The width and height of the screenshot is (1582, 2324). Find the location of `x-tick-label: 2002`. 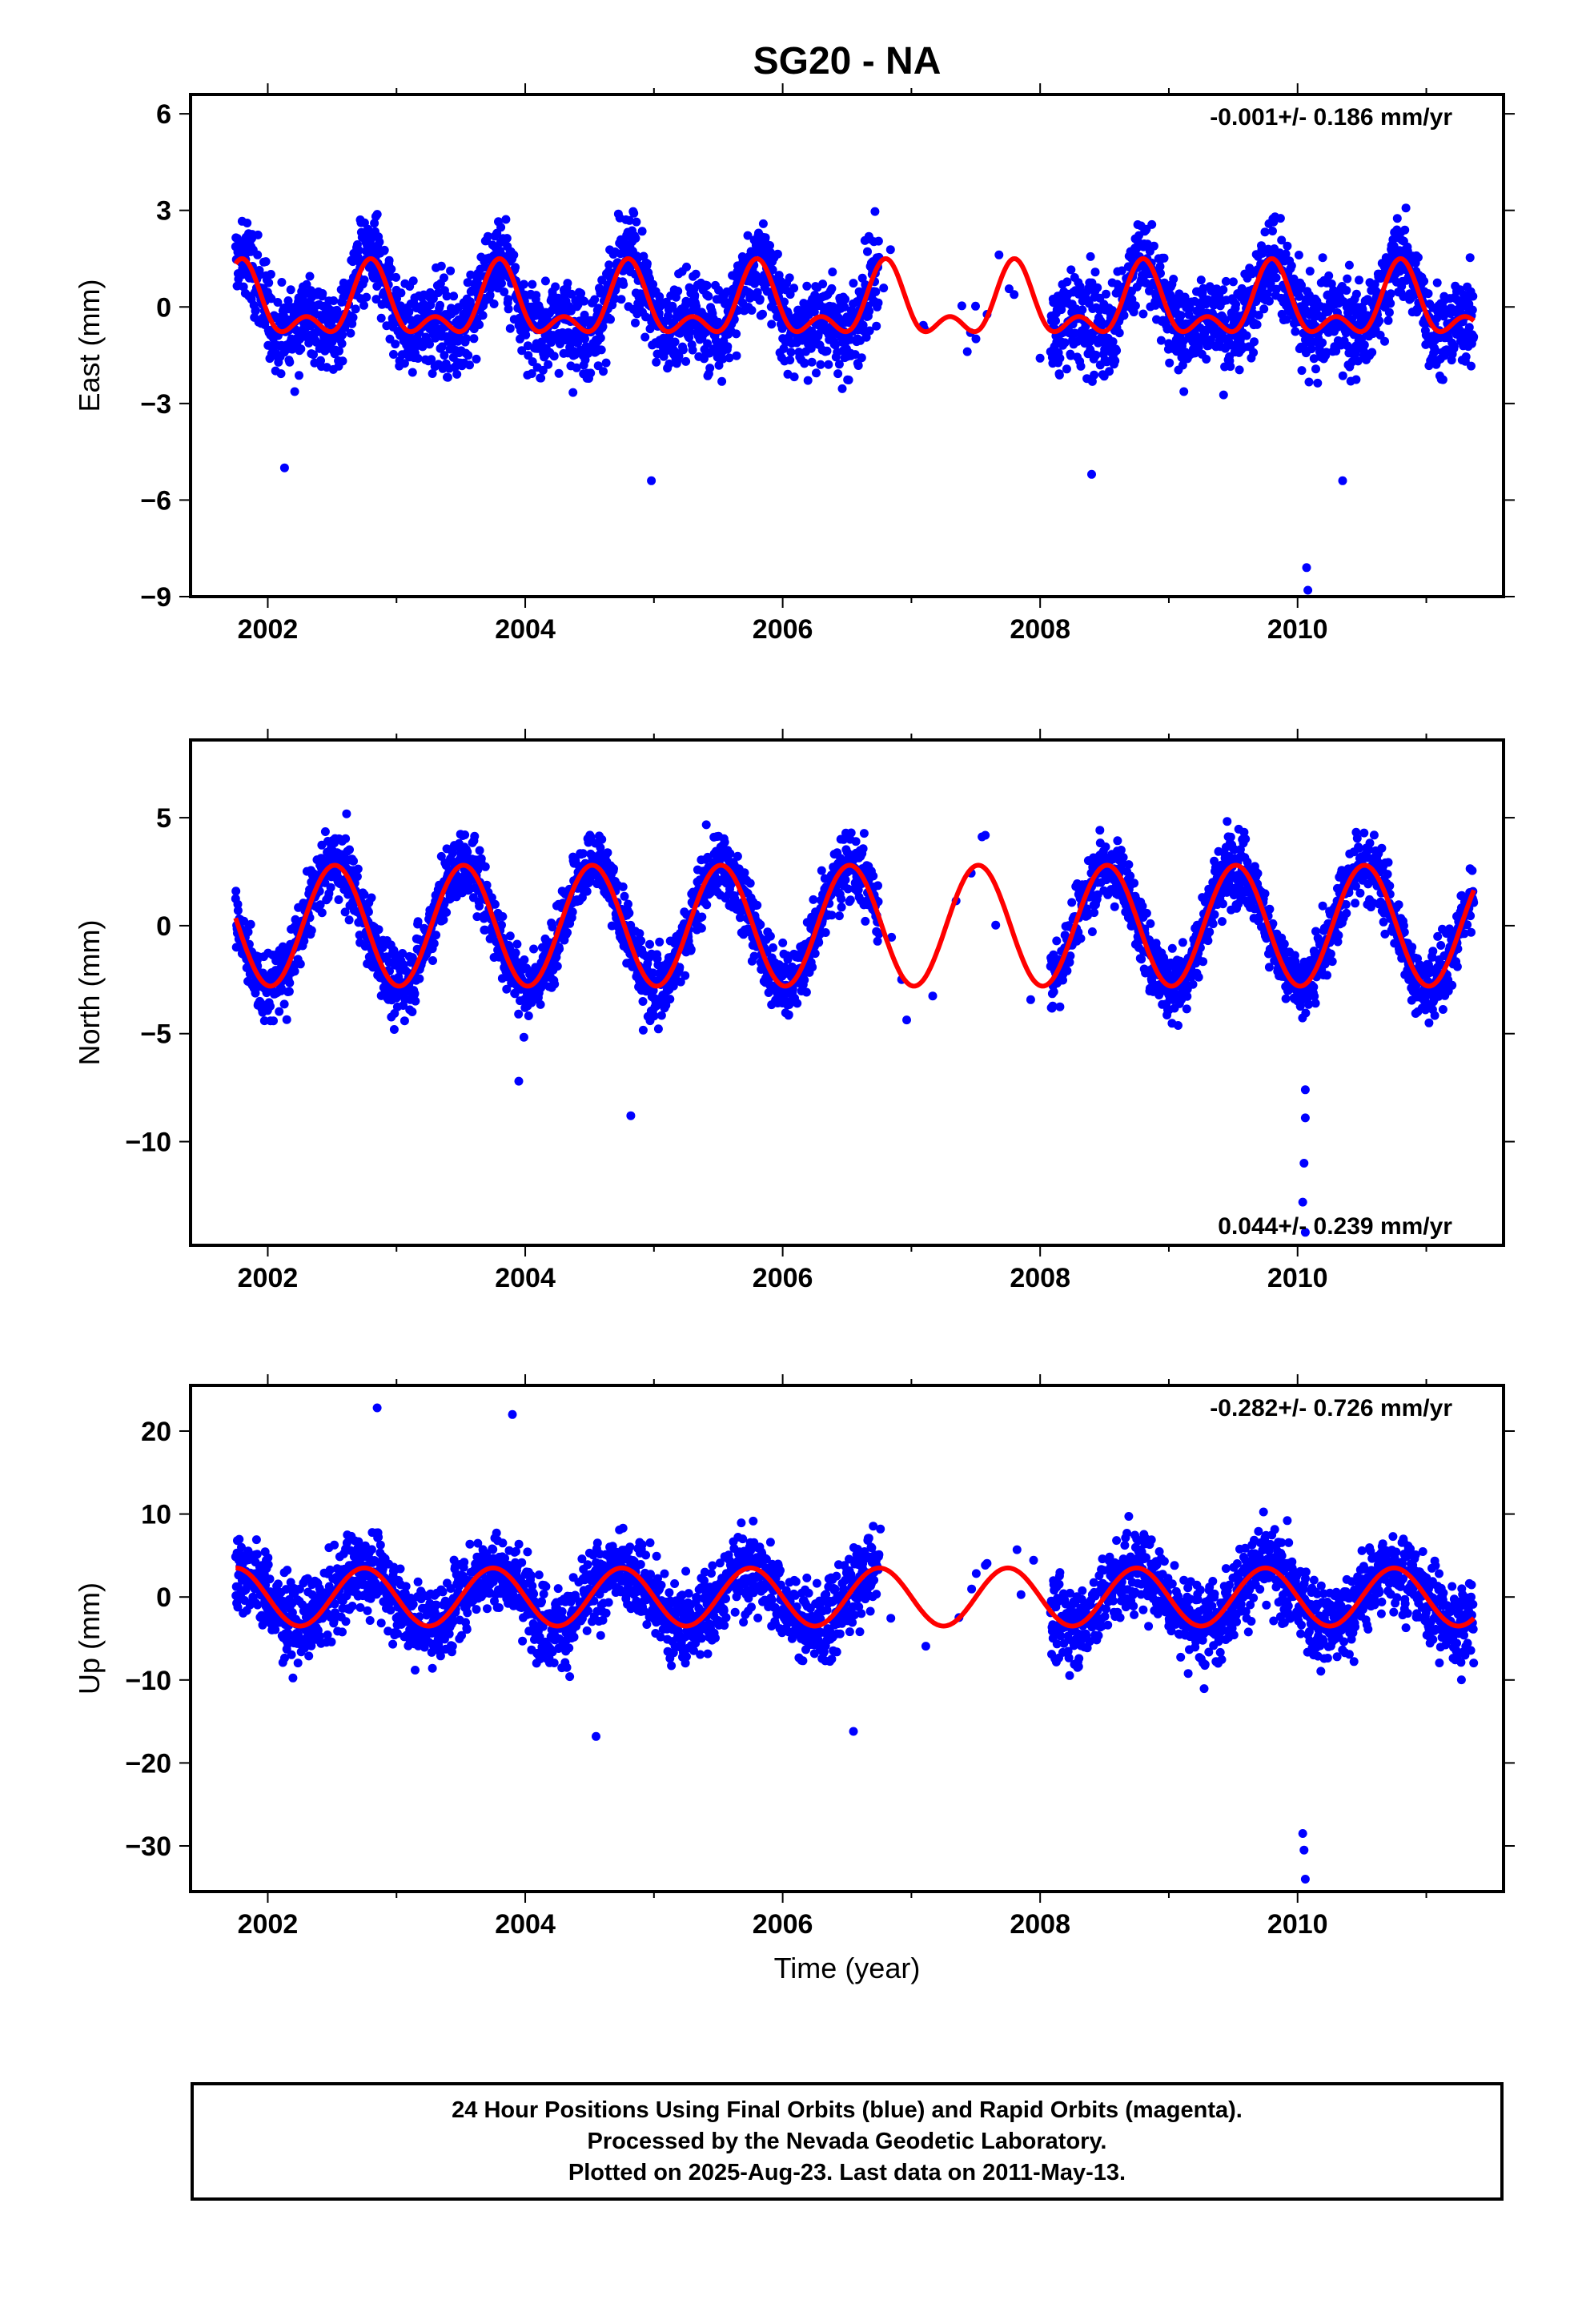

x-tick-label: 2002 is located at coordinates (268, 629).